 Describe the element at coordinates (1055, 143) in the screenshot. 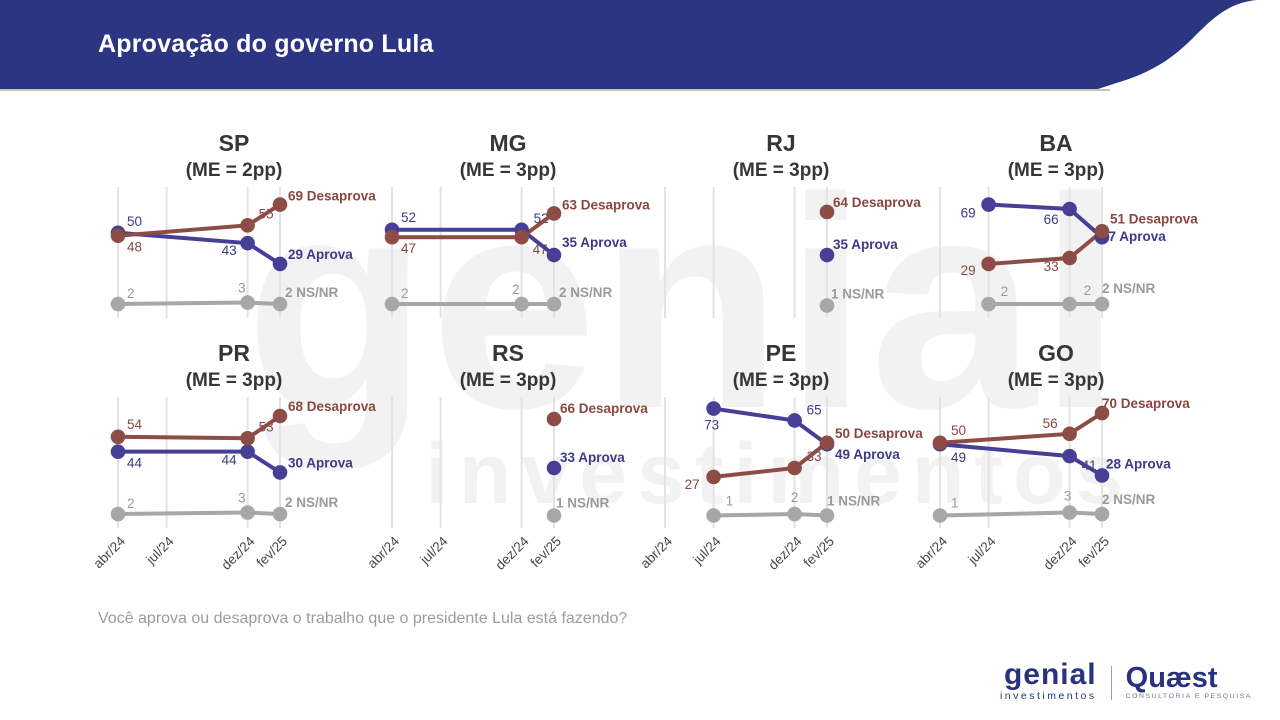

I see `chart-state-title: BA` at that location.